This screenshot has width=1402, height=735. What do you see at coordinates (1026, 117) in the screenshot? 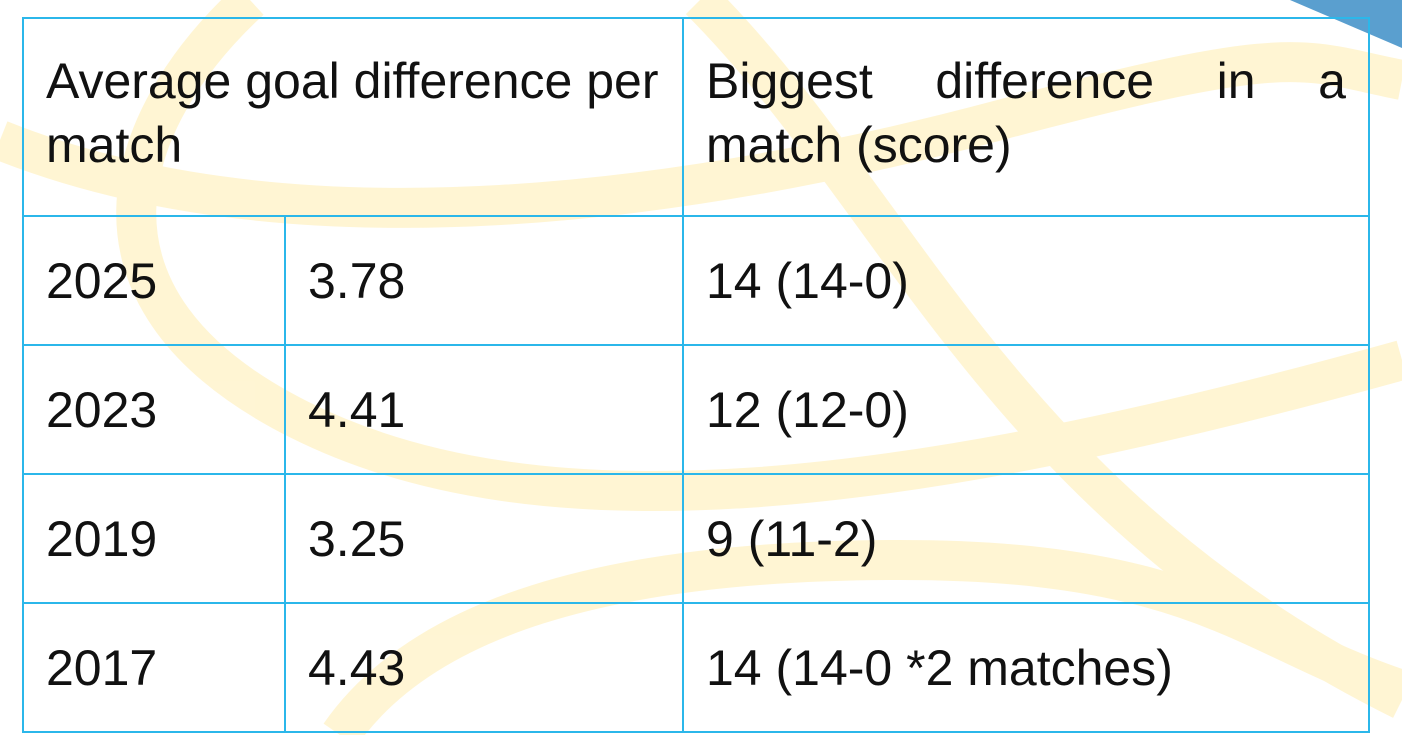
I see `header-biggest: Biggest difference in a match (score)` at bounding box center [1026, 117].